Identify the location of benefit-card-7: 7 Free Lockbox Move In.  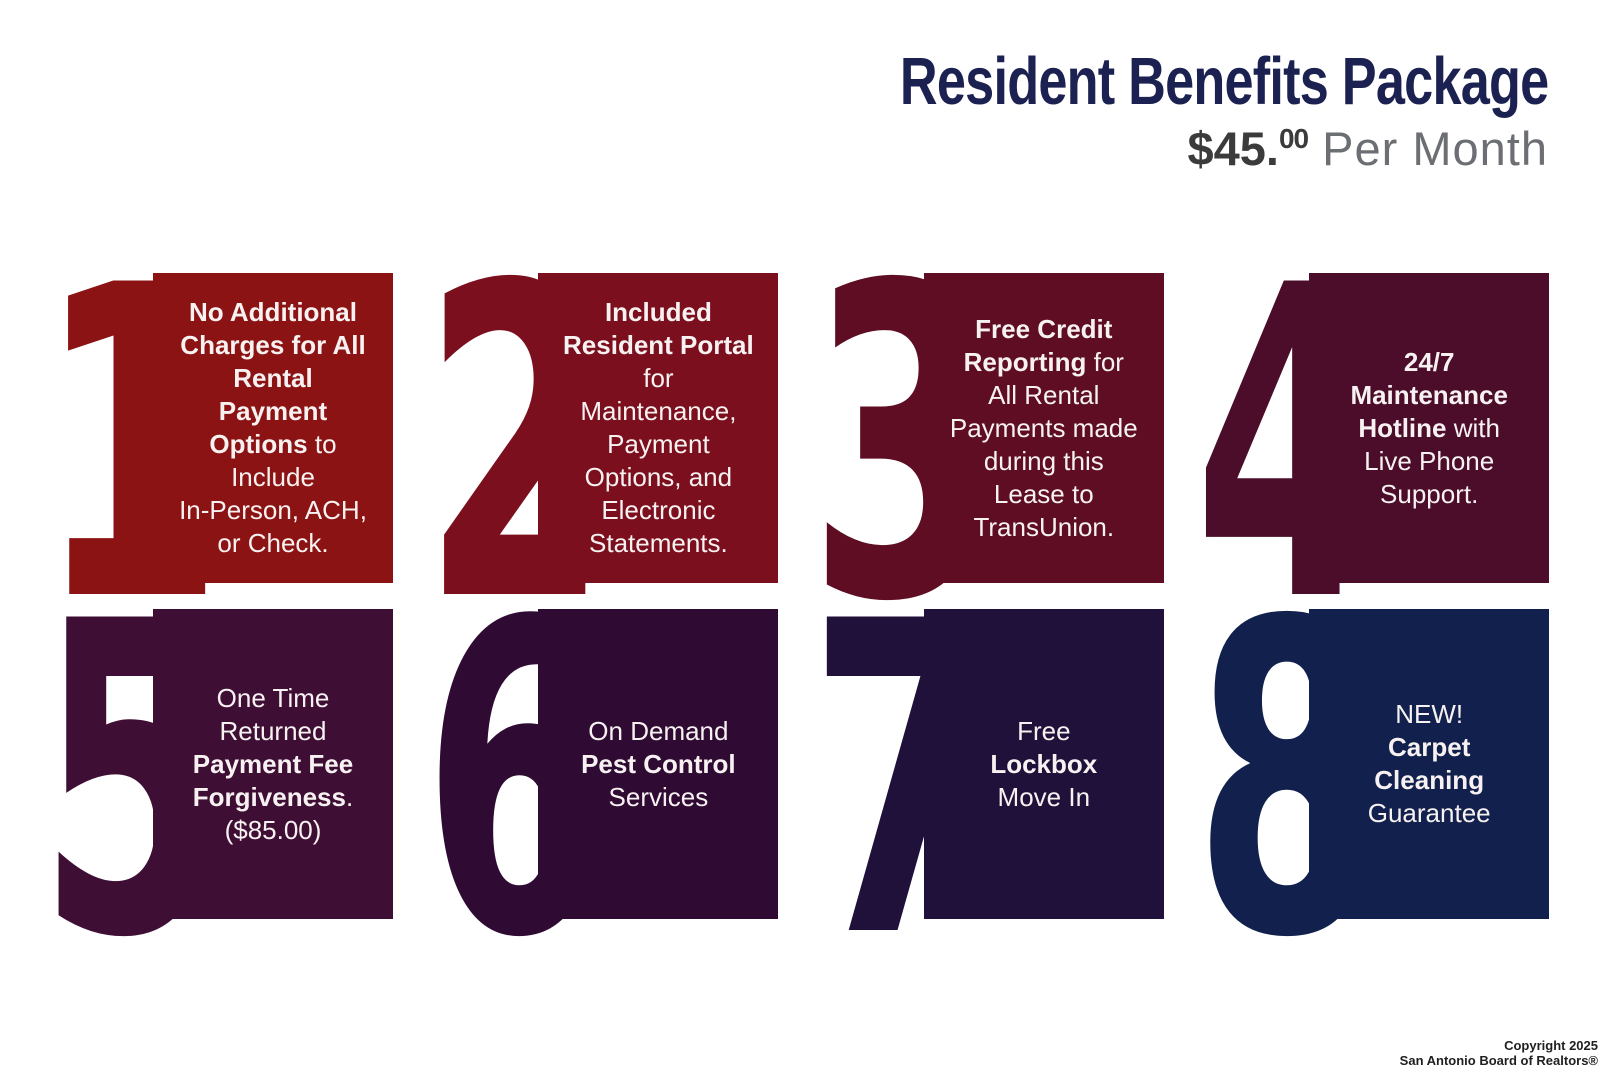
(986, 782).